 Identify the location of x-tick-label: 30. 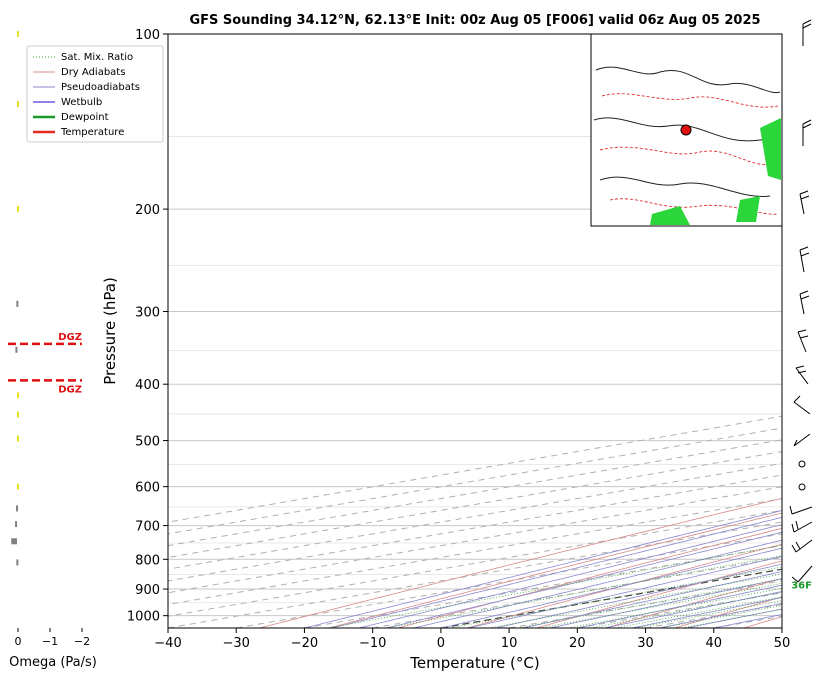
(645, 643).